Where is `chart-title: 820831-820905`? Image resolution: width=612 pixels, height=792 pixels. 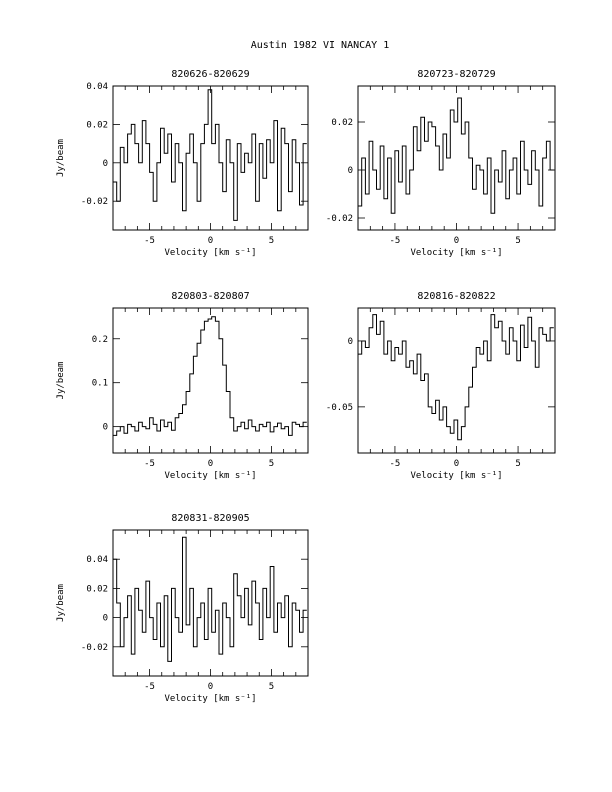 chart-title: 820831-820905 is located at coordinates (210, 518).